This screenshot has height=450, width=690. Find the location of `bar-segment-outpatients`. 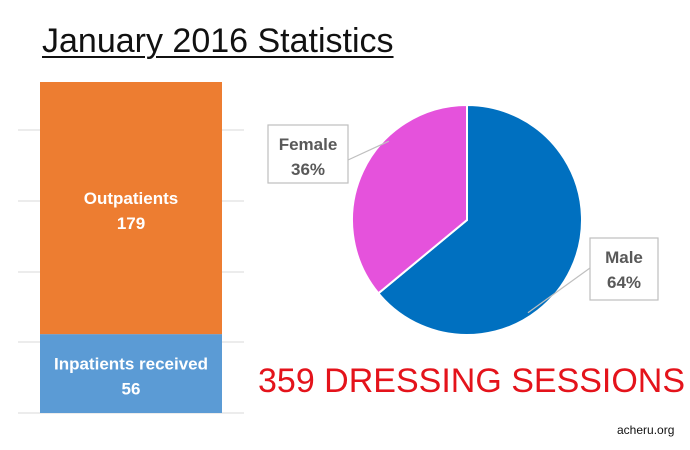

bar-segment-outpatients is located at coordinates (131, 208).